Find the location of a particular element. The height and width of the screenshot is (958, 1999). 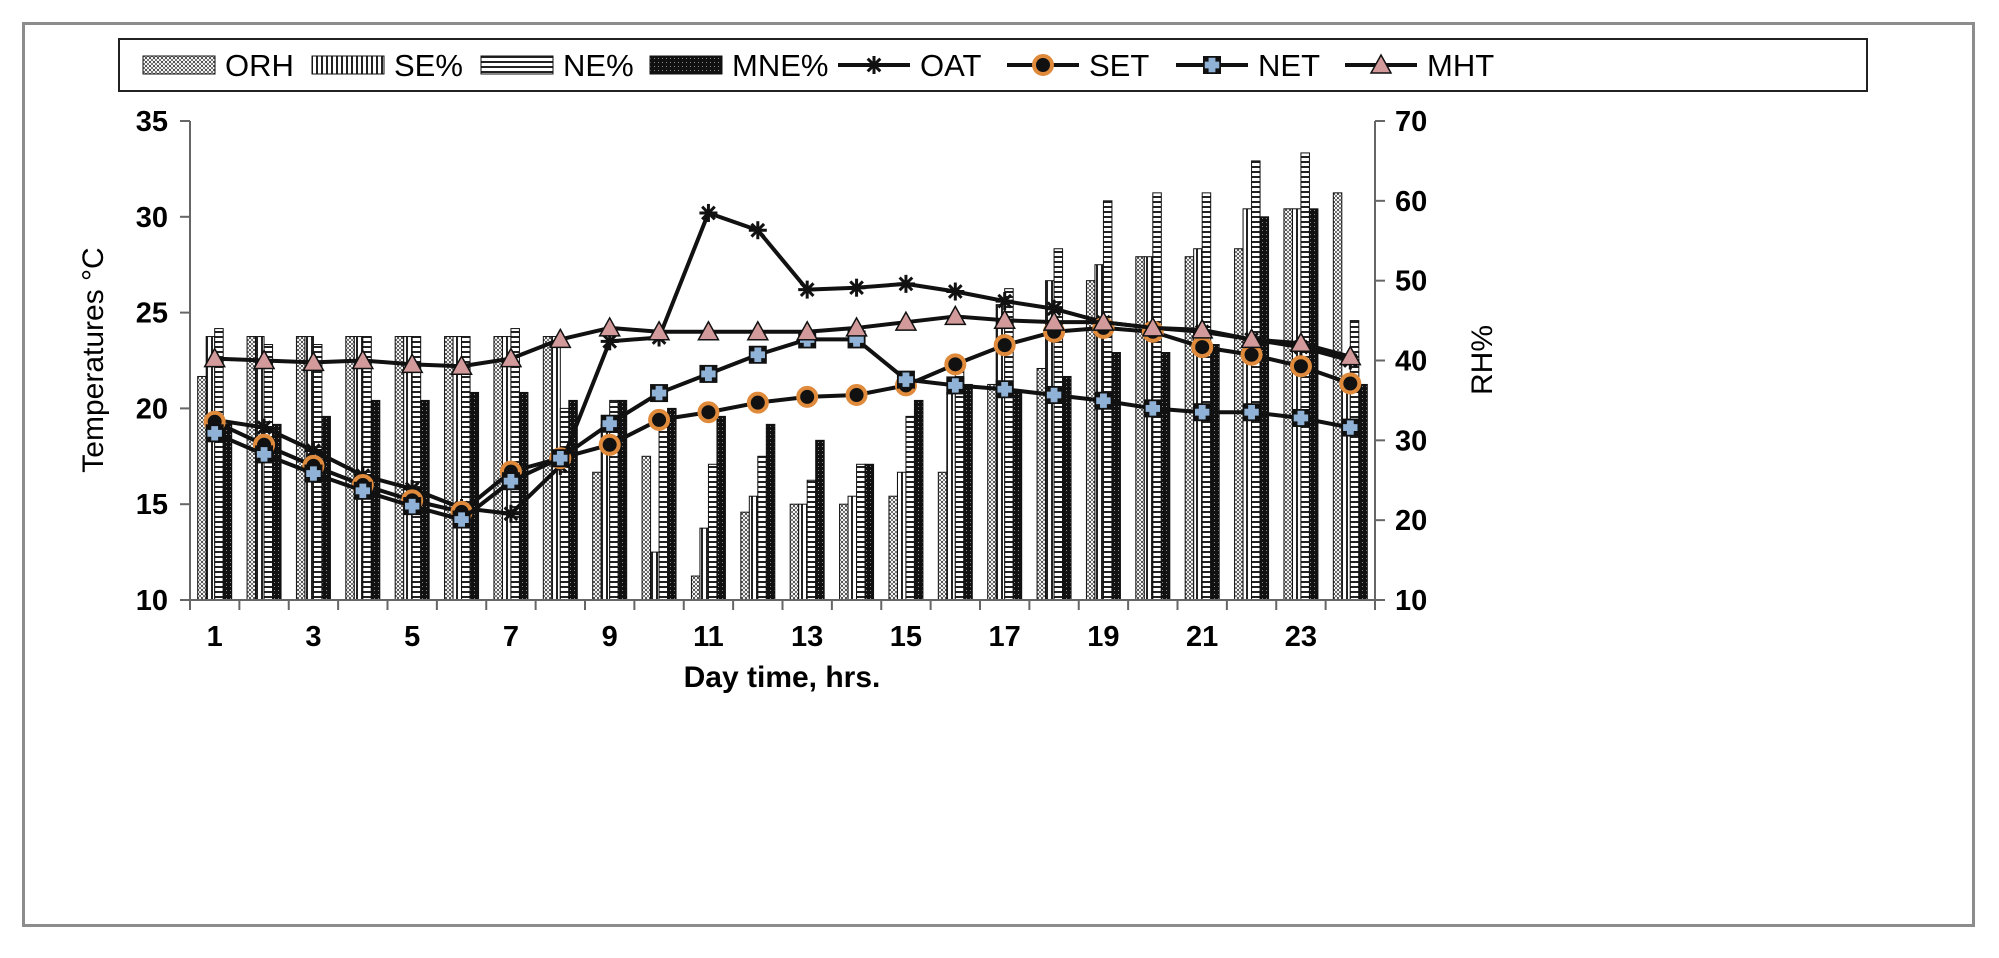

y-tick-label-right: 60 is located at coordinates (1411, 202).